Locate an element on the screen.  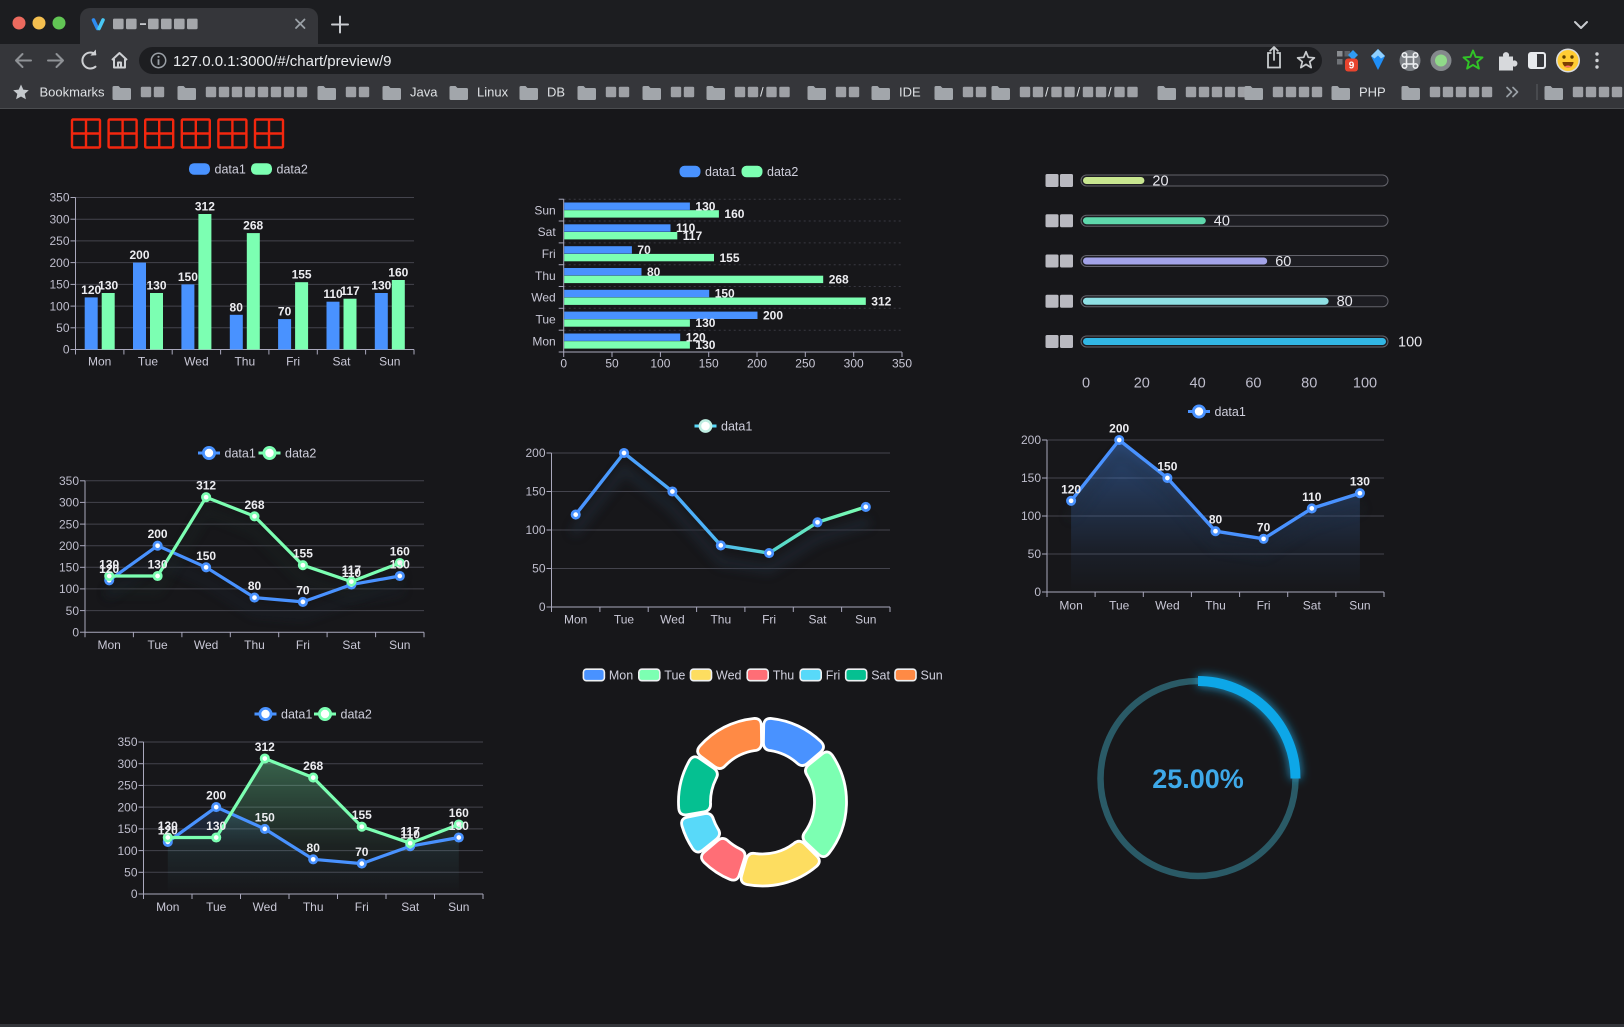
svg-text: 20 is located at coordinates (1142, 384).